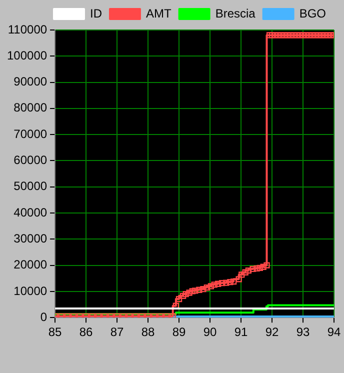 This screenshot has width=344, height=373. Describe the element at coordinates (334, 332) in the screenshot. I see `x-tick-label: 94` at that location.